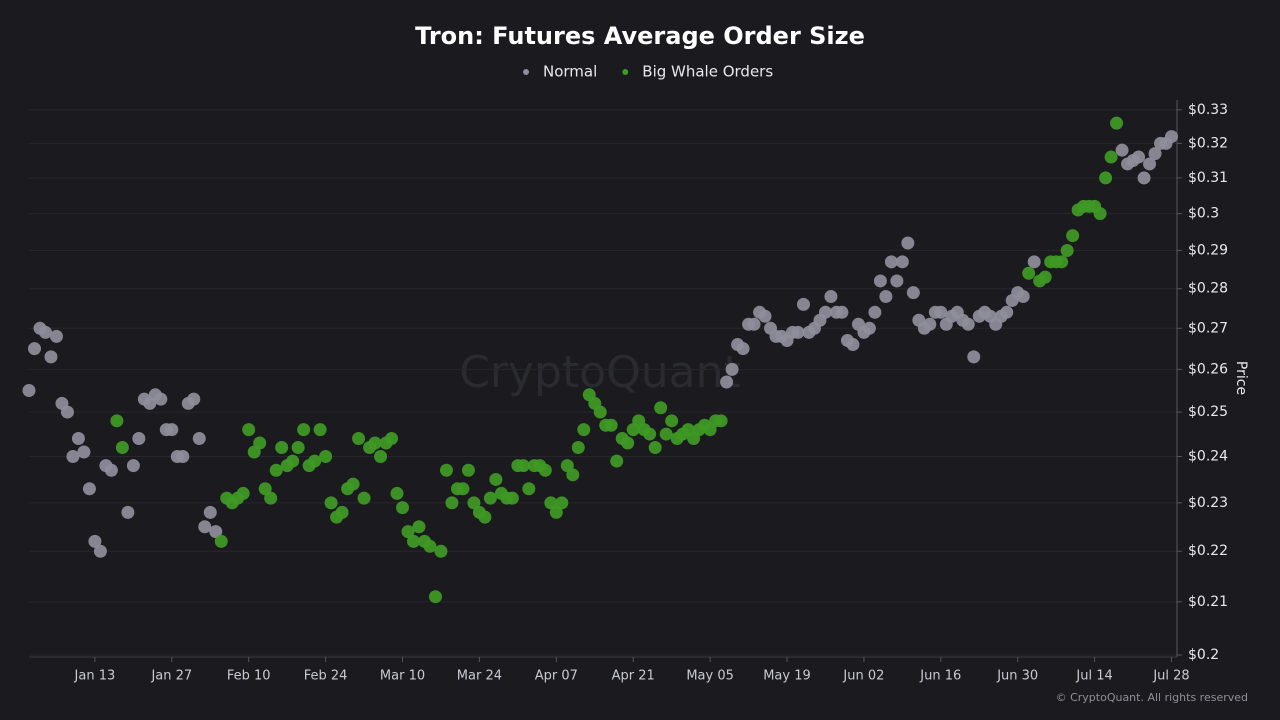 The image size is (1280, 720). What do you see at coordinates (940, 676) in the screenshot?
I see `x-tick-label: Jun 16` at bounding box center [940, 676].